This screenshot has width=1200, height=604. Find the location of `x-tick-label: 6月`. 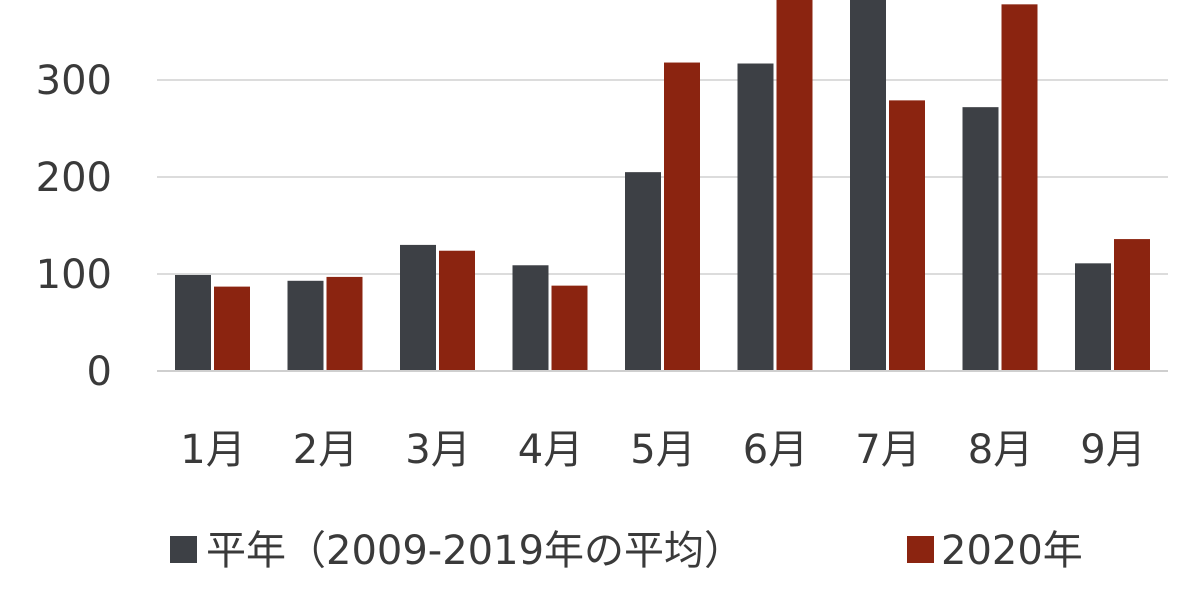

x-tick-label: 6月 is located at coordinates (775, 450).